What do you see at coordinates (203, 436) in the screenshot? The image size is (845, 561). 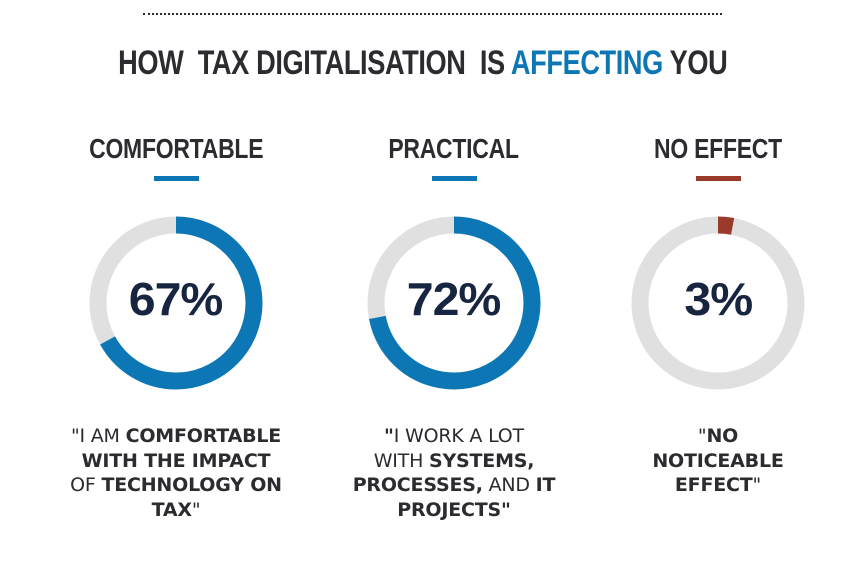 I see `quote-emphasis: COMFORTABLE` at bounding box center [203, 436].